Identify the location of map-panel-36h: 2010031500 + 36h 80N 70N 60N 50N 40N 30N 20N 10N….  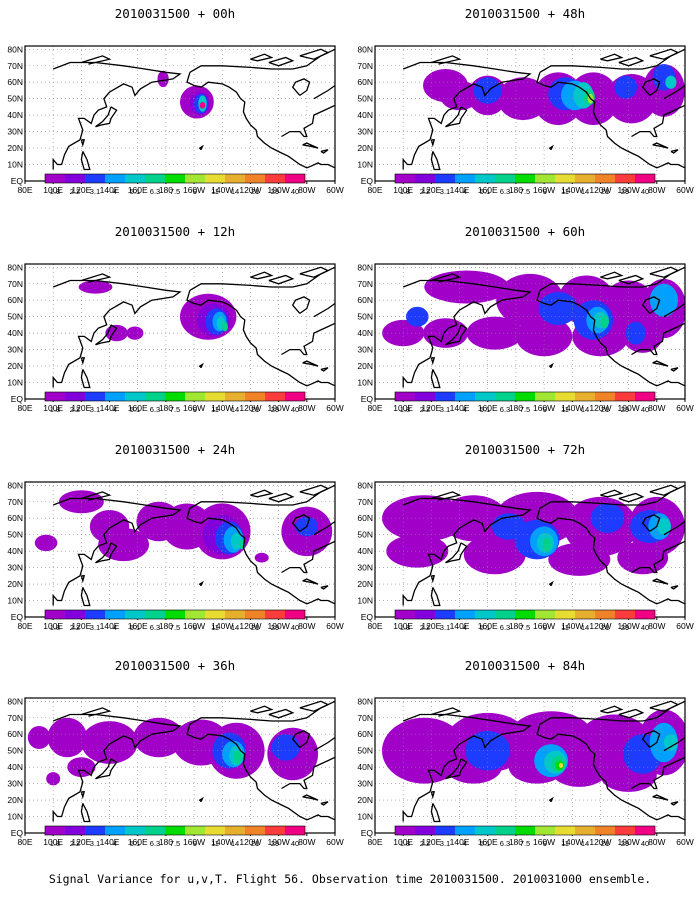
(175, 765).